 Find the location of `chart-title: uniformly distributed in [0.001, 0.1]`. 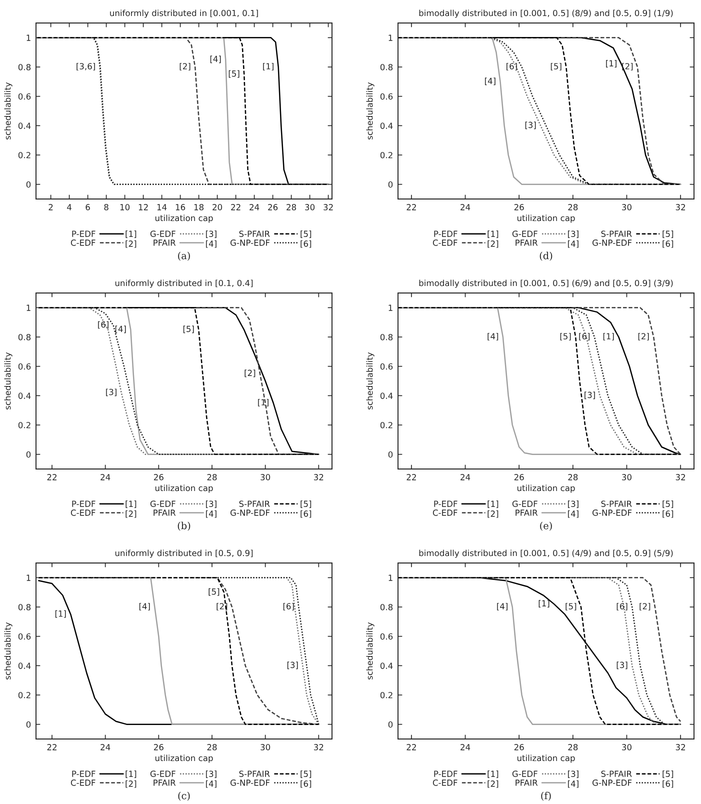

chart-title: uniformly distributed in [0.001, 0.1] is located at coordinates (184, 14).